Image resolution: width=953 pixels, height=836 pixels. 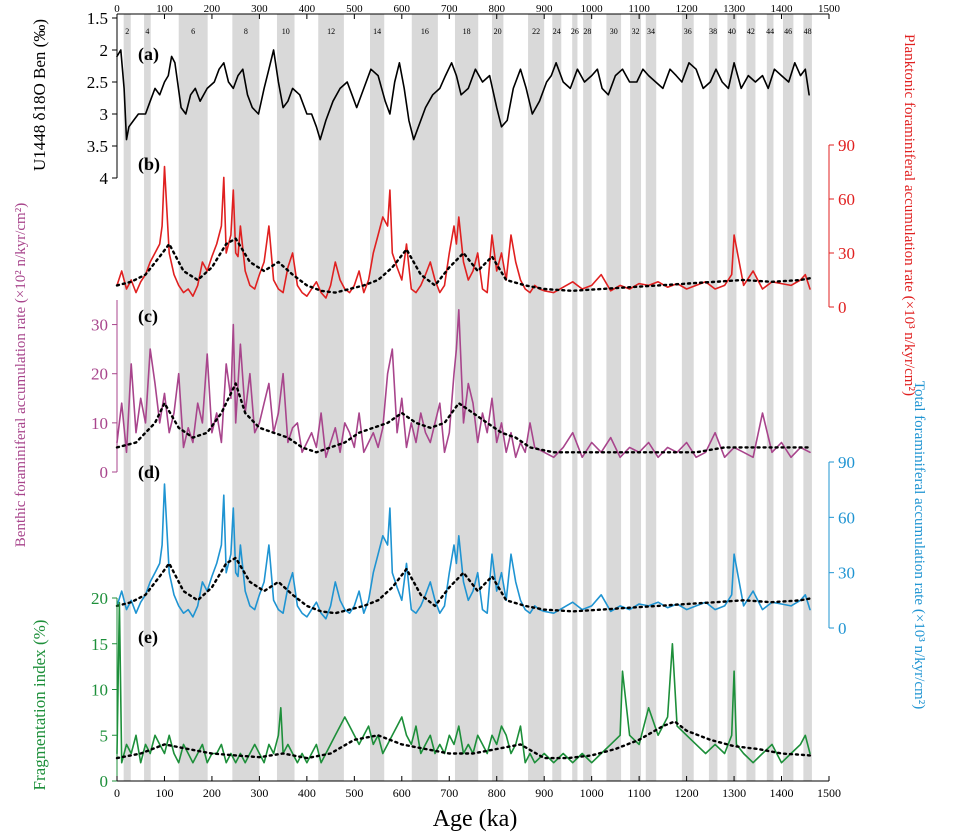 What do you see at coordinates (99, 644) in the screenshot?
I see `y-tick-label: 15` at bounding box center [99, 644].